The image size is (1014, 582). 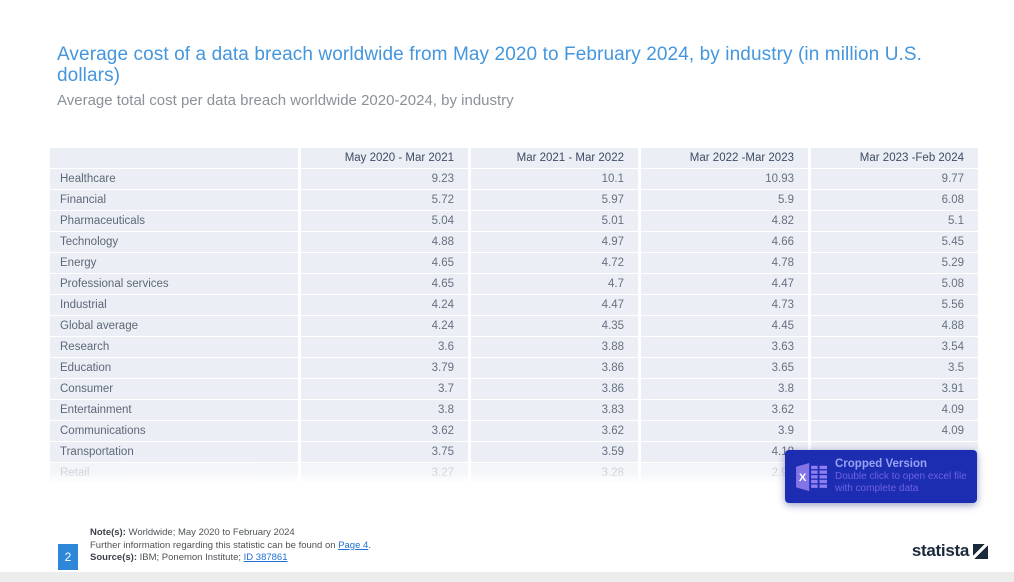 I want to click on row-value: 3.5, so click(x=894, y=368).